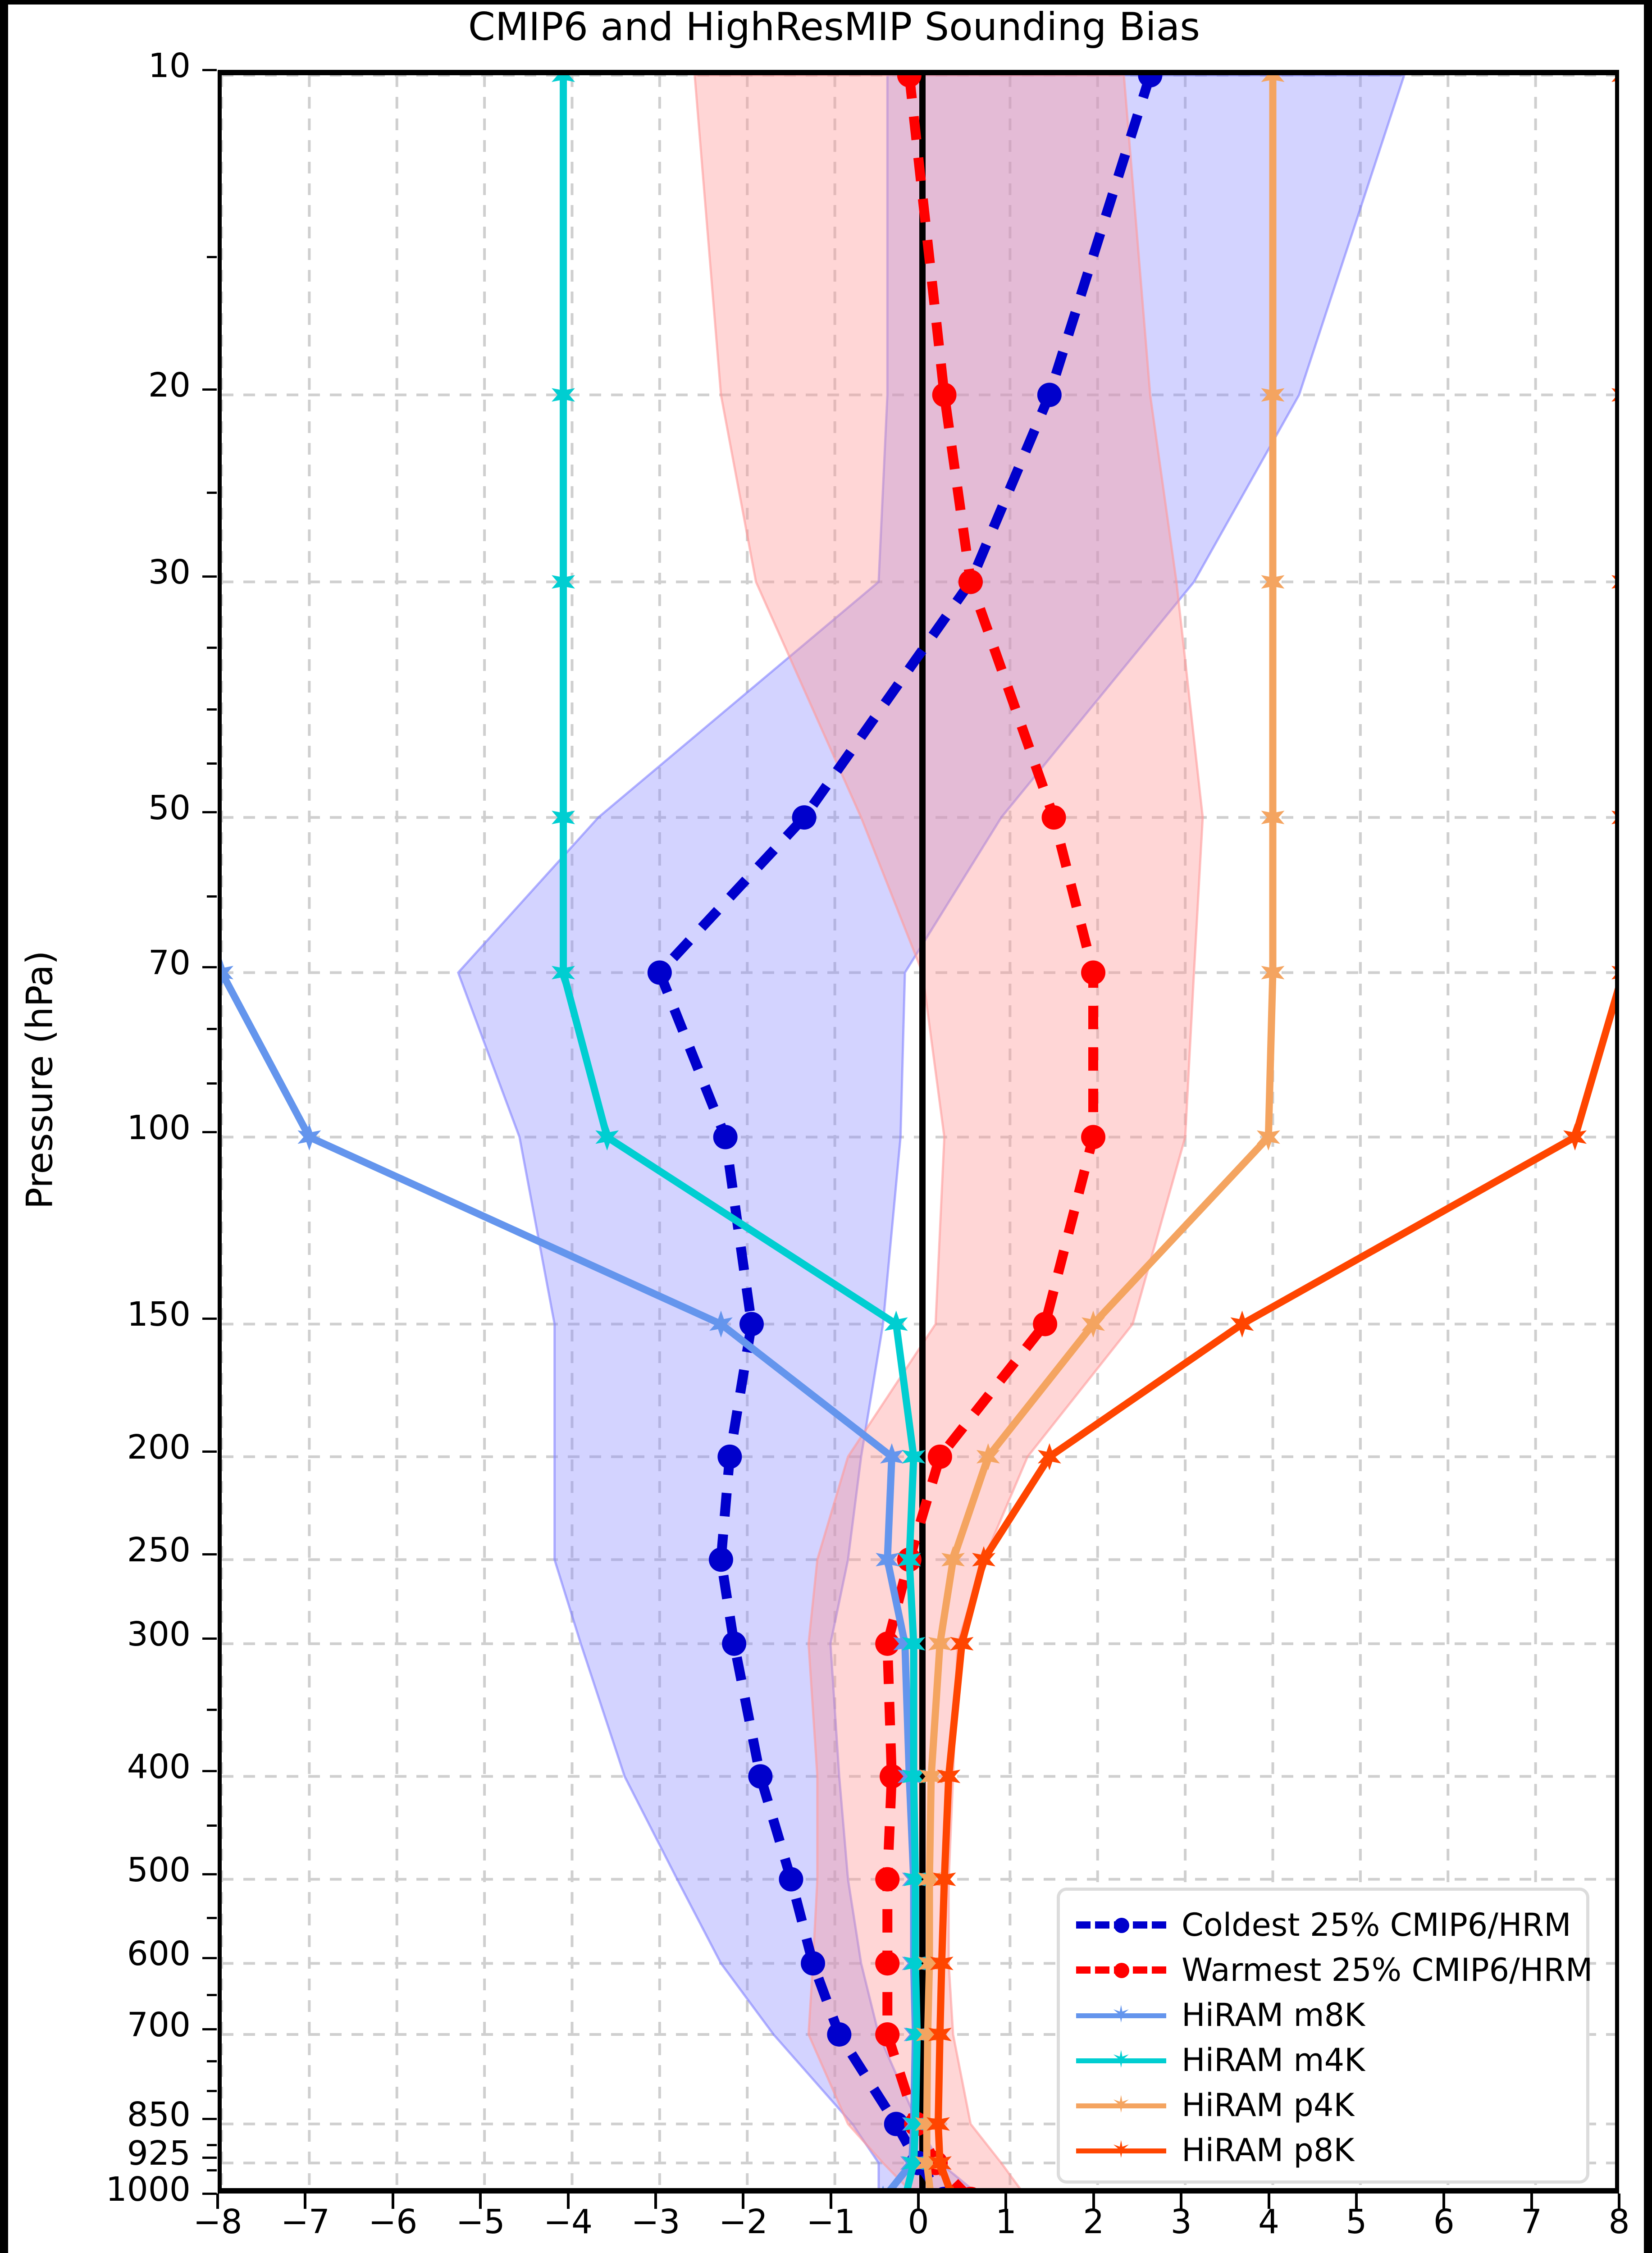 Image resolution: width=1652 pixels, height=2253 pixels. What do you see at coordinates (159, 1869) in the screenshot?
I see `y-tick-label: 500` at bounding box center [159, 1869].